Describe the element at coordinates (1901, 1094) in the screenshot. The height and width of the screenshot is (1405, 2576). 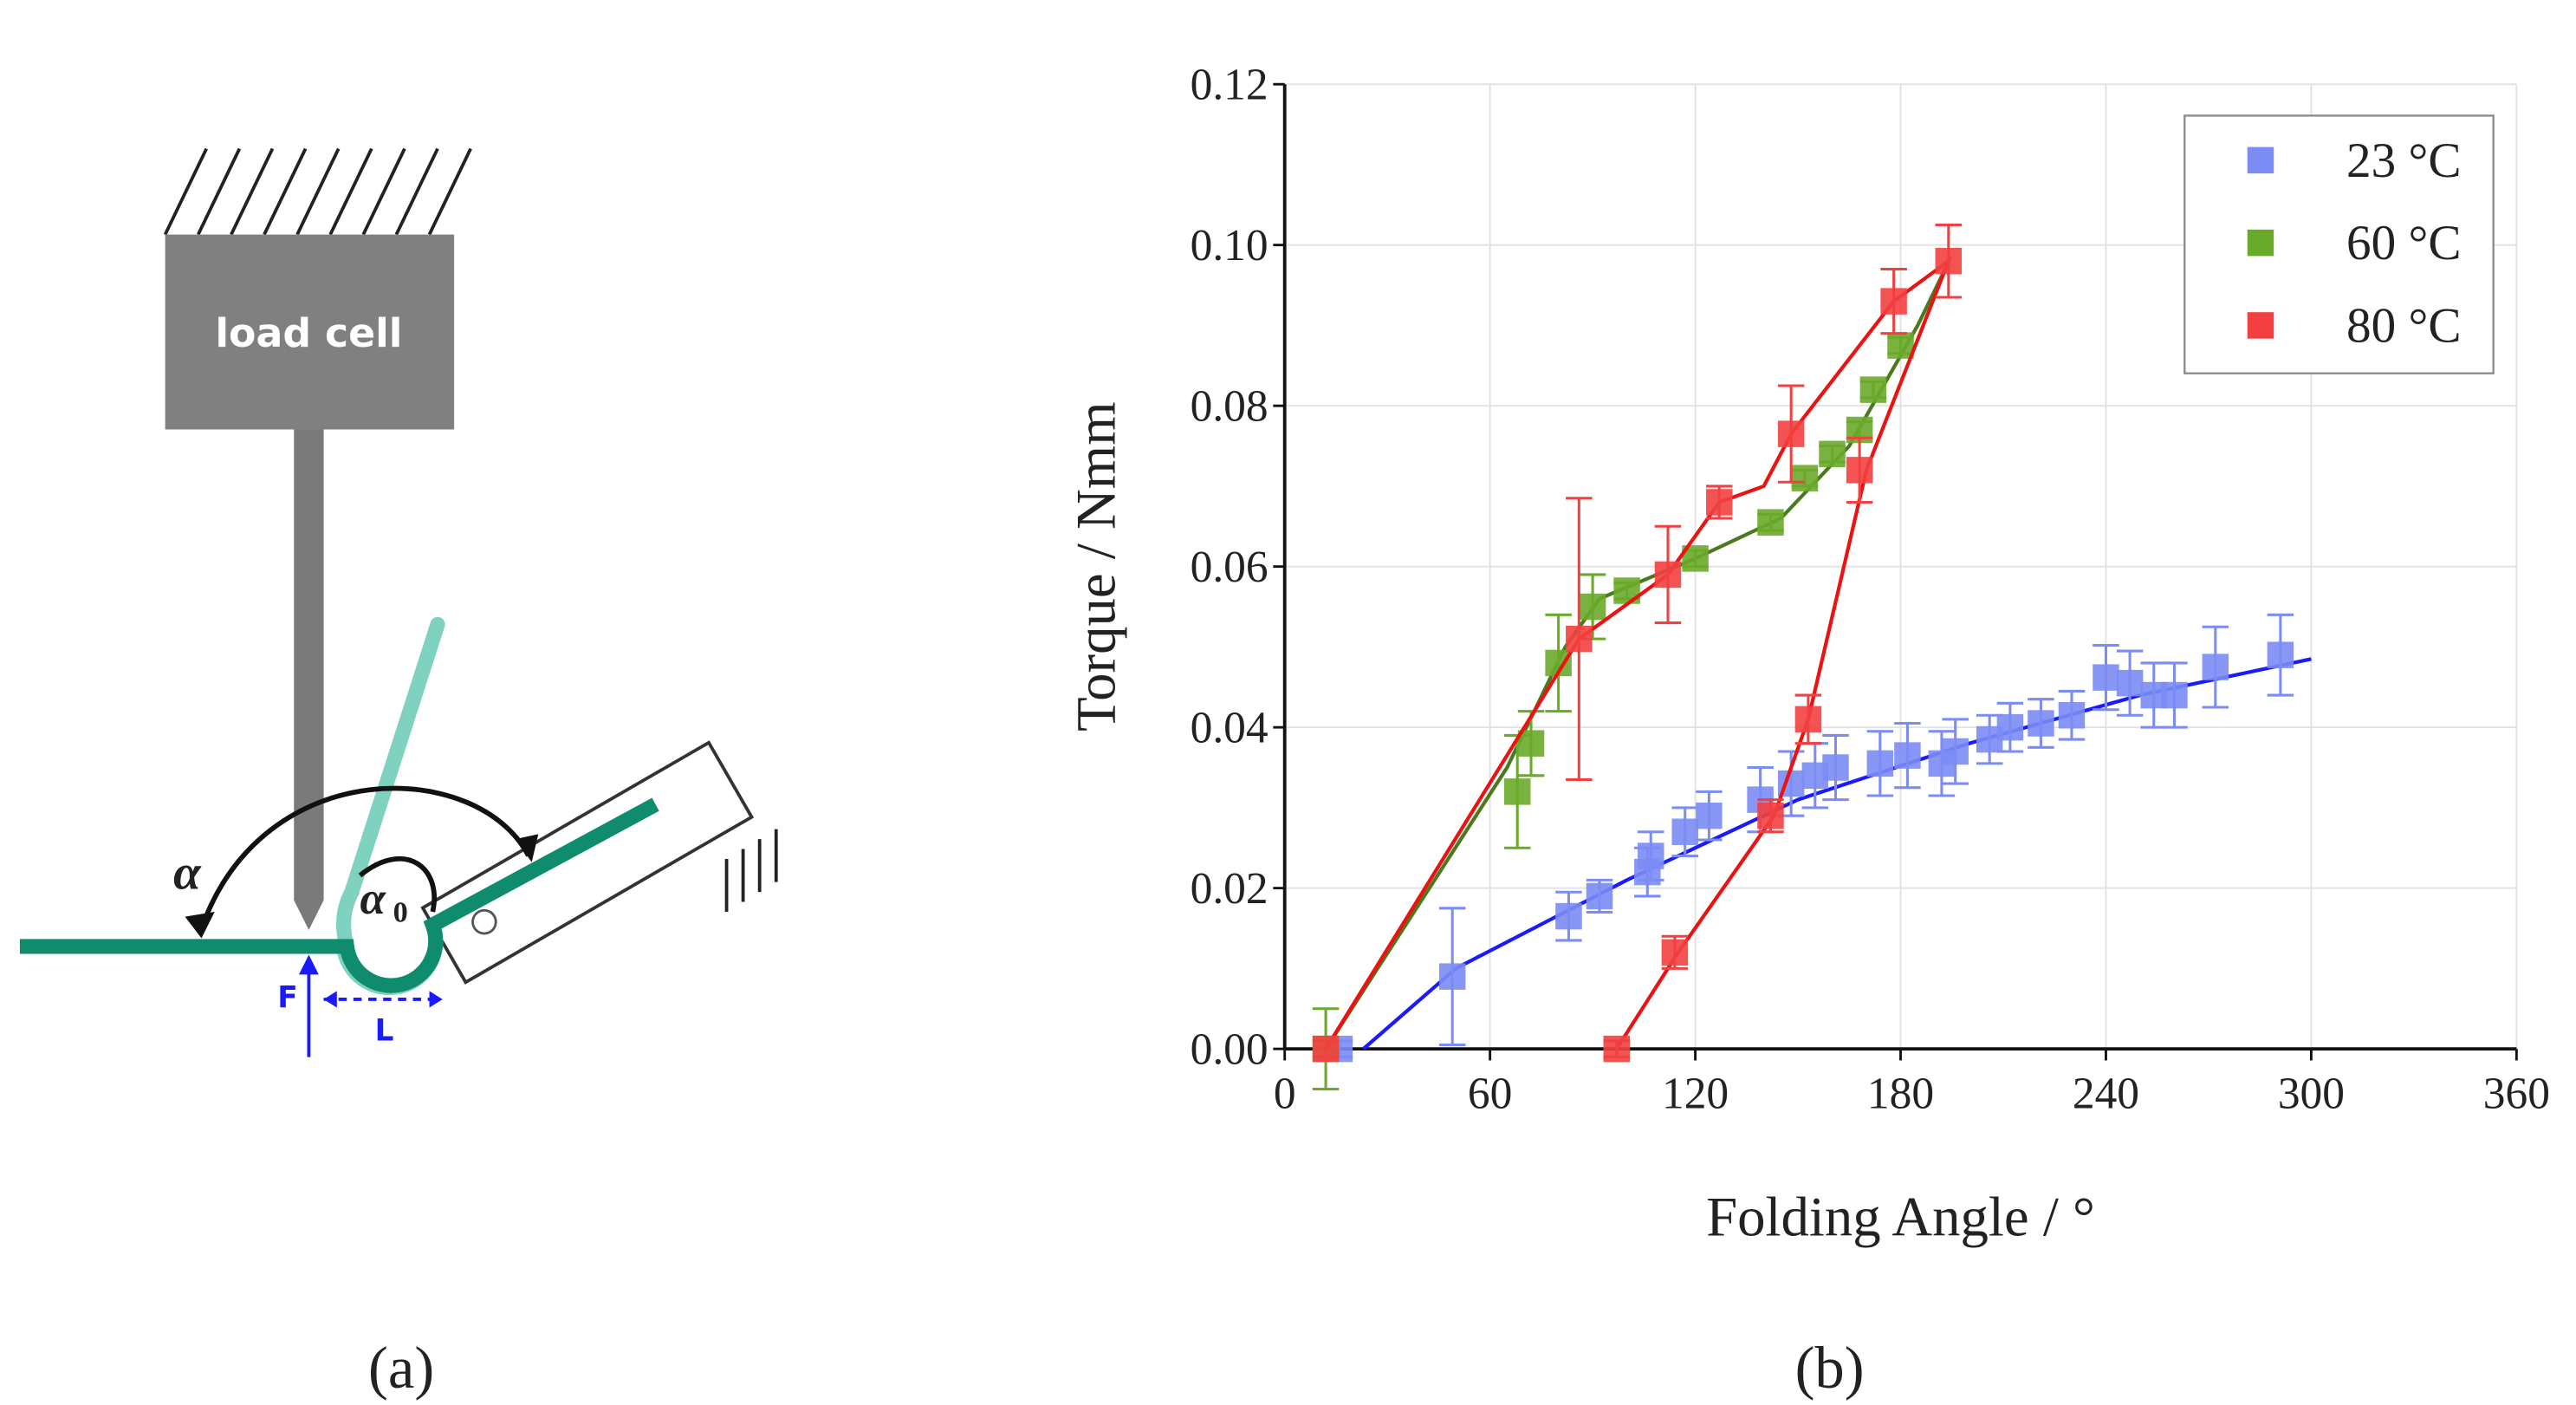
I see `x-tick-label: 180` at that location.